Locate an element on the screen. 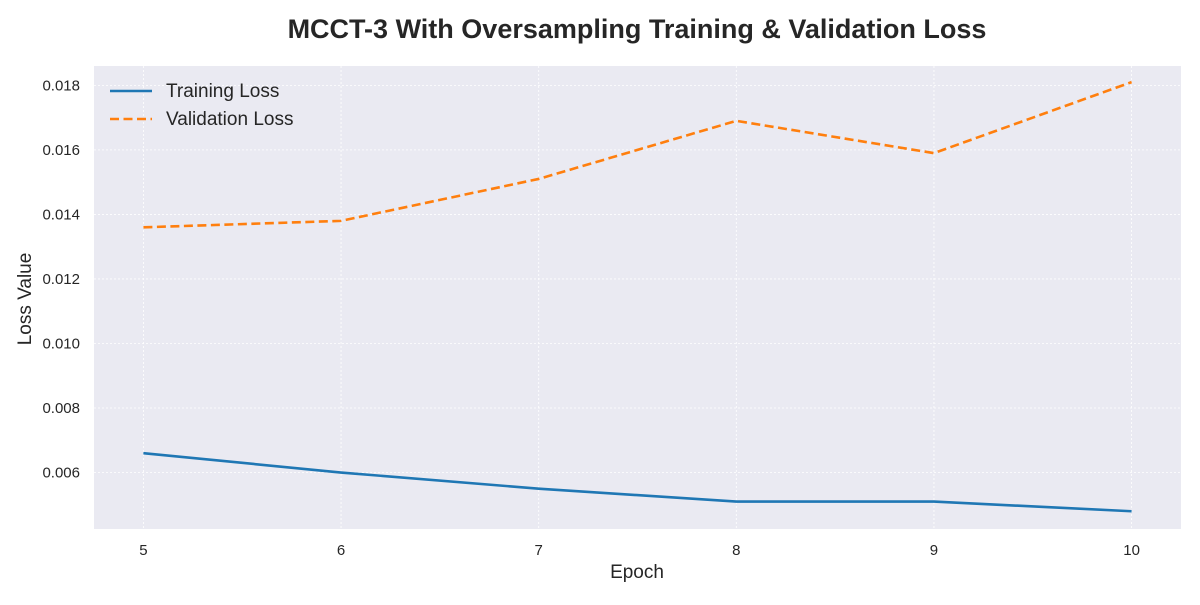 The height and width of the screenshot is (605, 1200). y-tick-label: 0.006 is located at coordinates (61, 473).